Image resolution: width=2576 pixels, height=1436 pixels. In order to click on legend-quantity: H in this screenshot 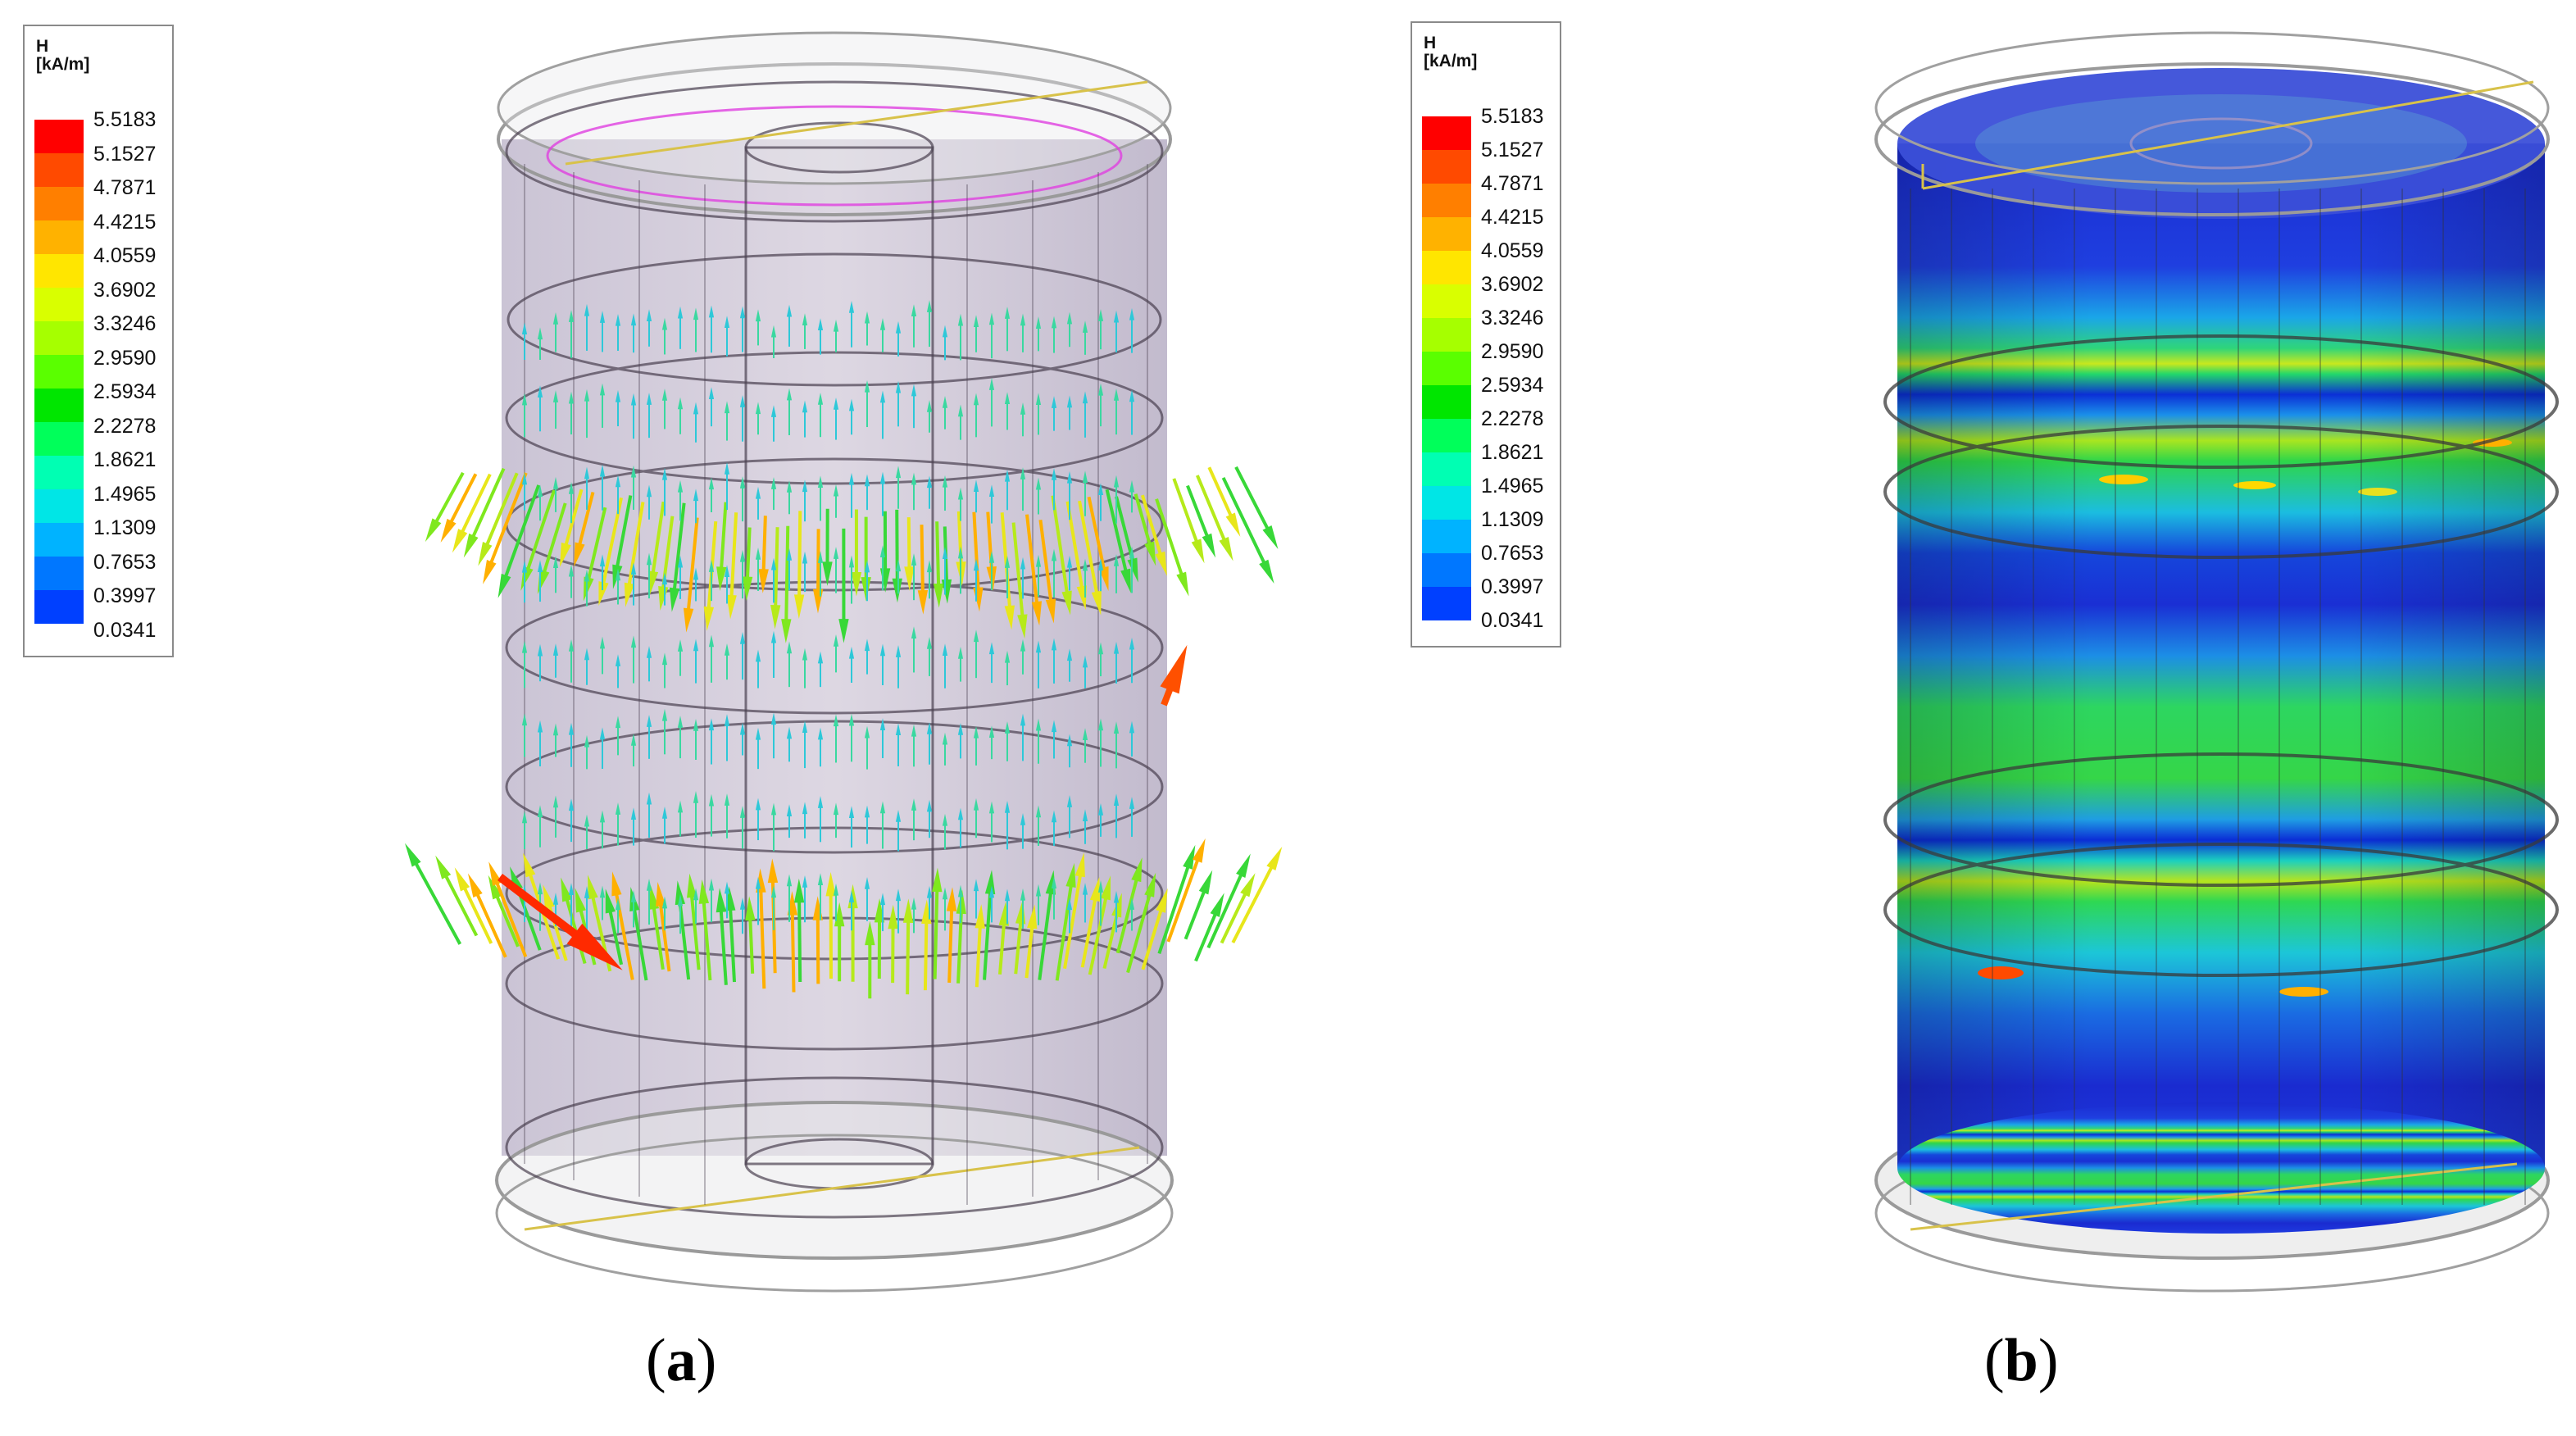, I will do `click(1430, 43)`.